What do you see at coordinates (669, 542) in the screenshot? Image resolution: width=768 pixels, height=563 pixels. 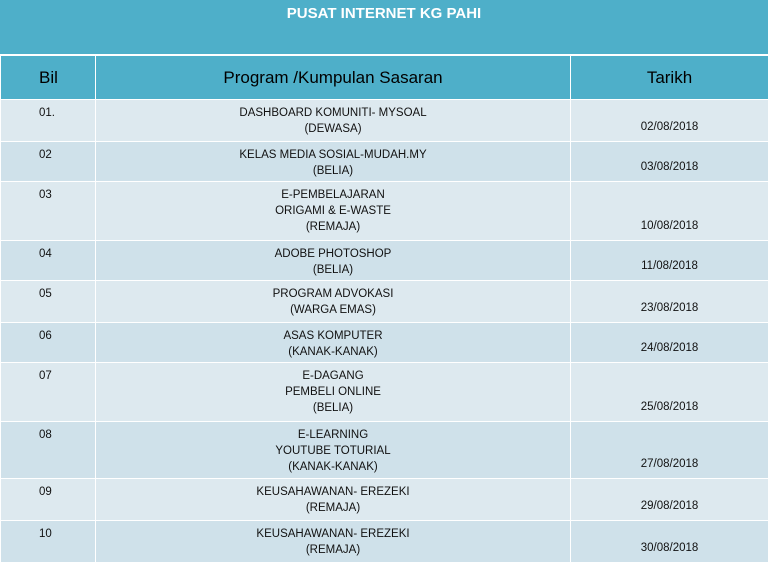 I see `cell-tarikh: 30/08/2018` at bounding box center [669, 542].